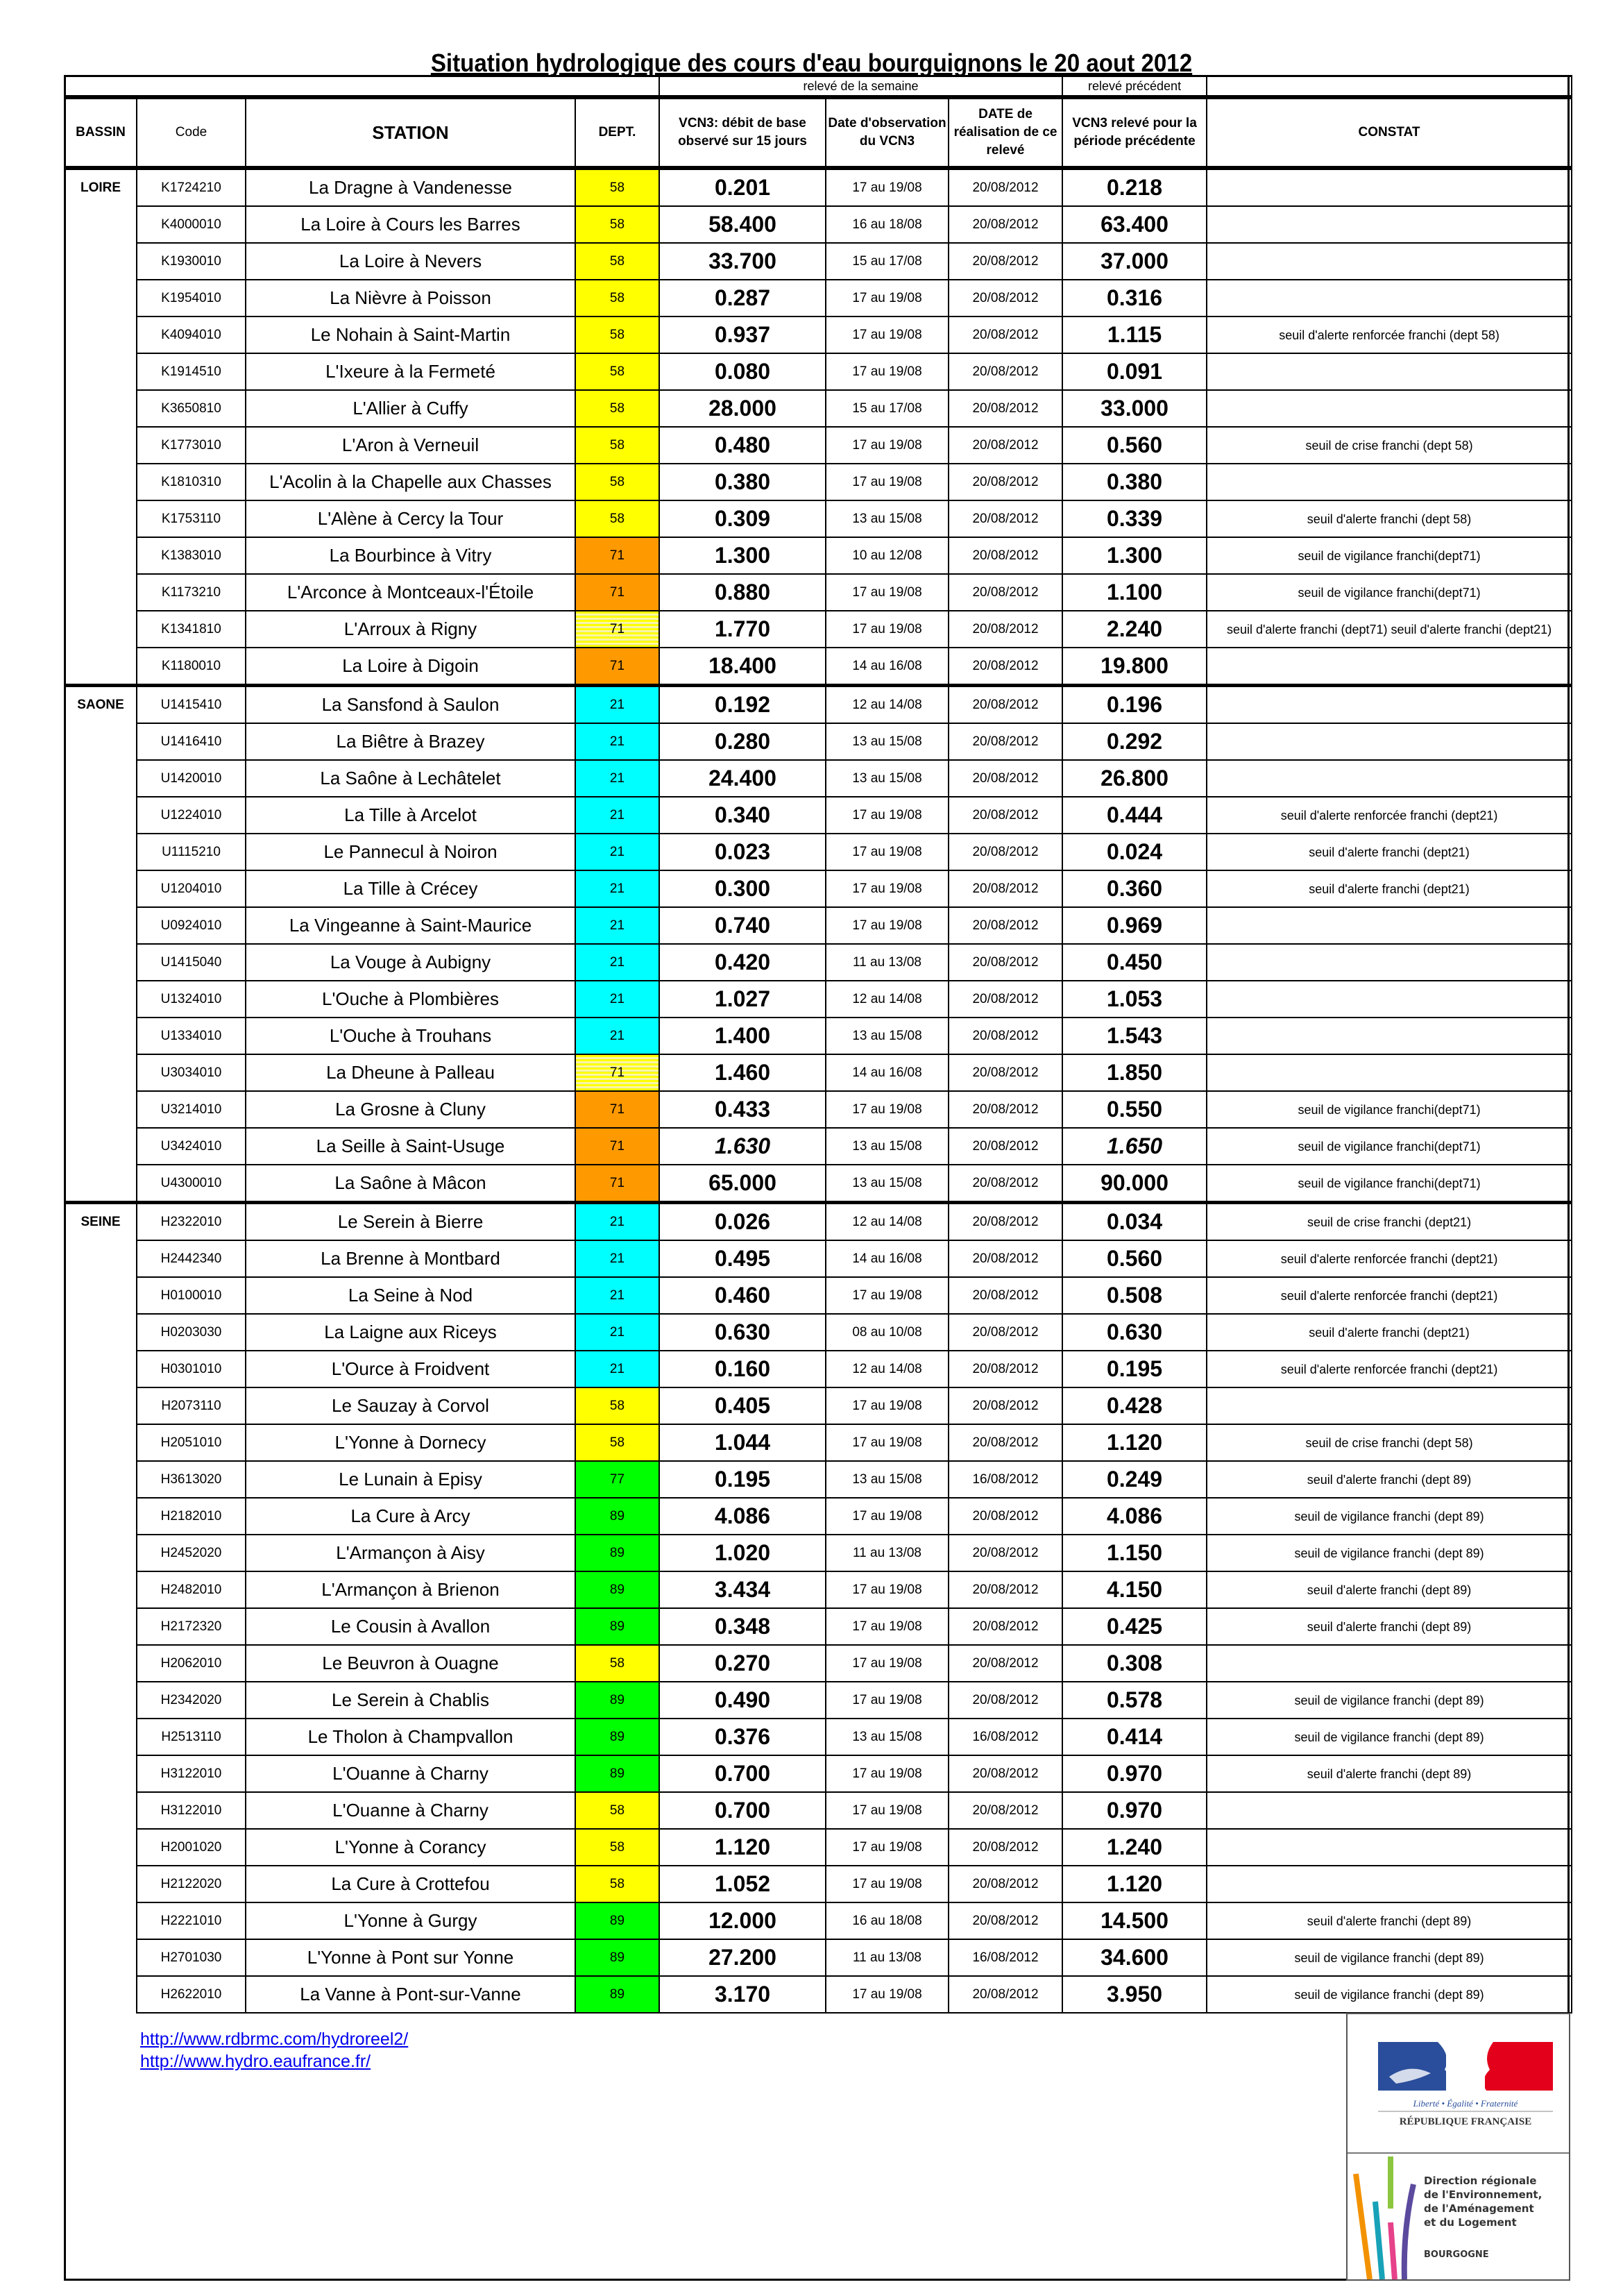 The image size is (1623, 2296). What do you see at coordinates (1135, 1958) in the screenshot?
I see `vcn3-prev-cell: 34.600` at bounding box center [1135, 1958].